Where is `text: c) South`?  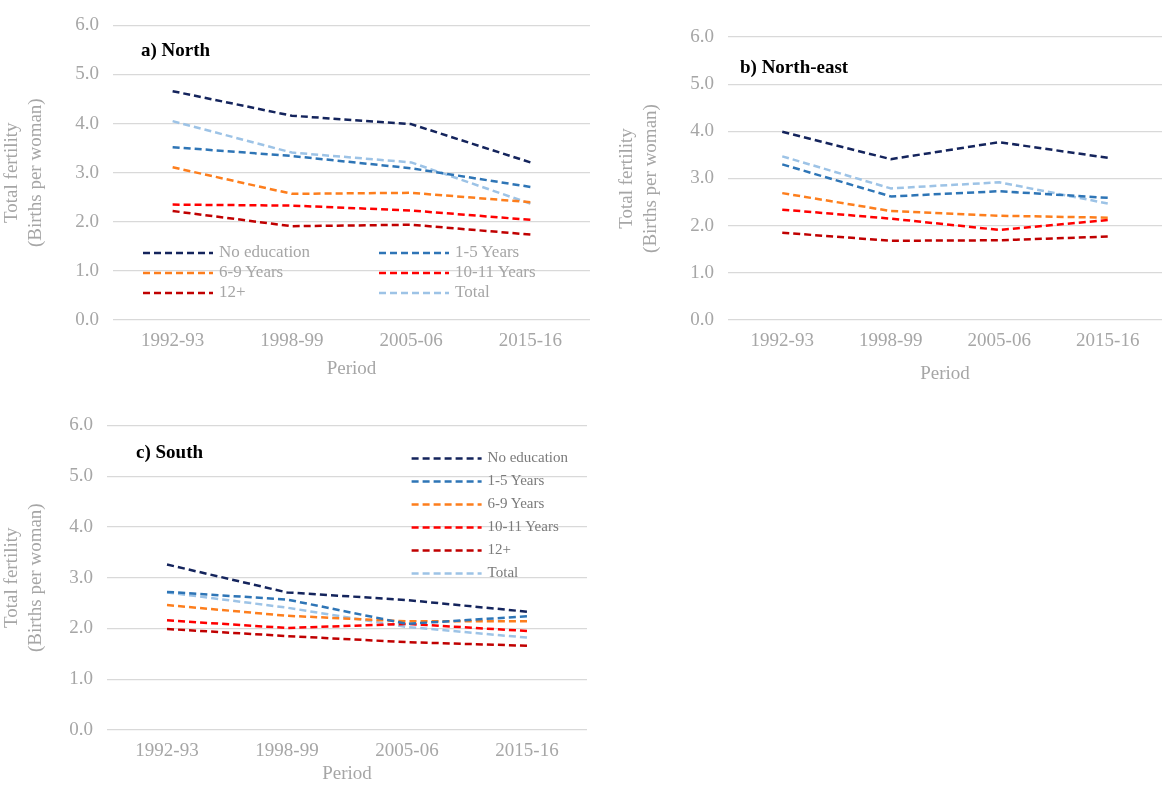 text: c) South is located at coordinates (170, 452).